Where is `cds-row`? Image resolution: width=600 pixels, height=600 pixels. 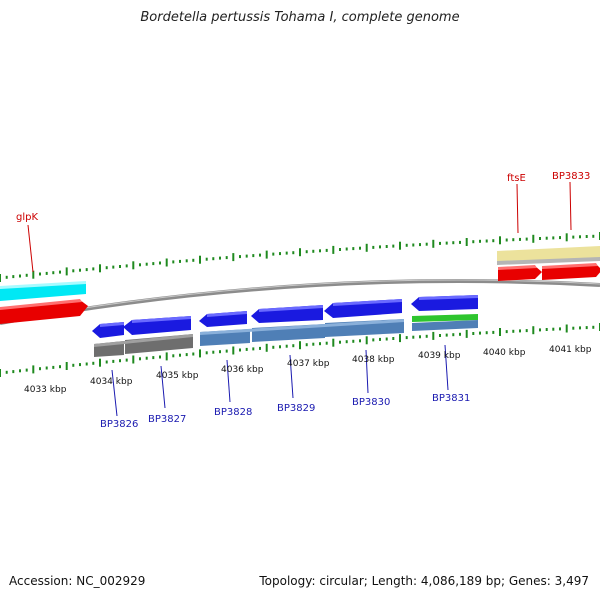
cds-row is located at coordinates (285, 316).